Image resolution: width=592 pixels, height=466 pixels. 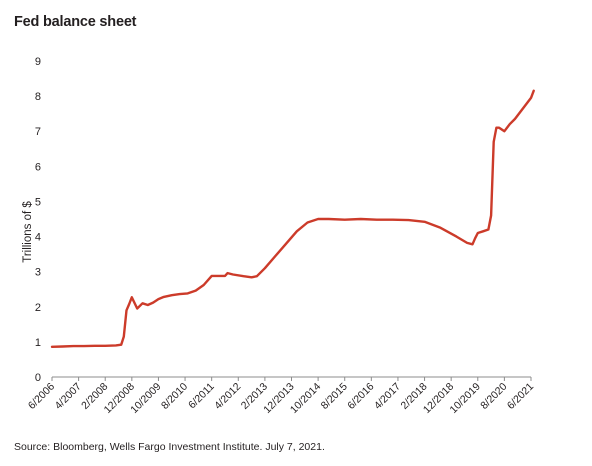 What do you see at coordinates (38, 202) in the screenshot?
I see `y-tick-label: 5` at bounding box center [38, 202].